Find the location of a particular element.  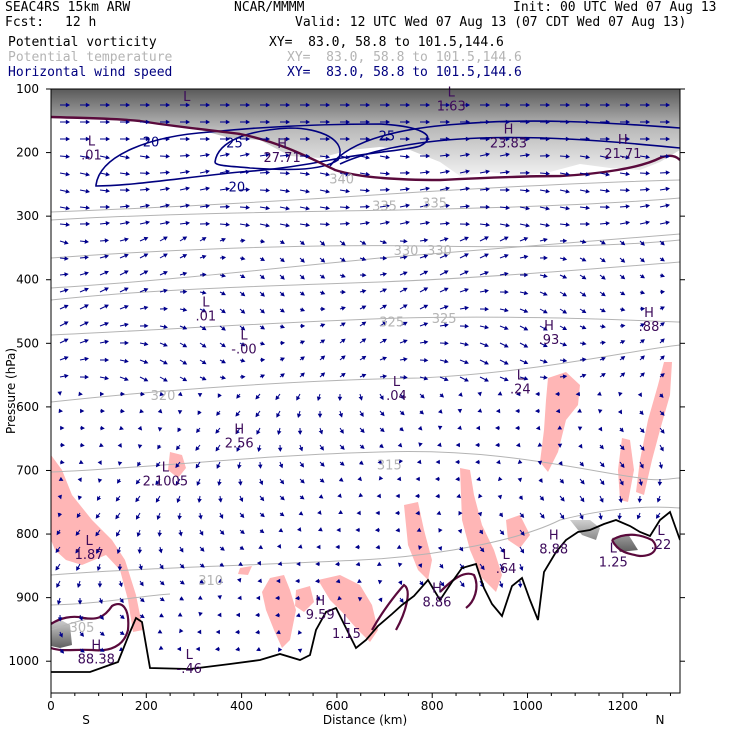

x-tick-label: 1200 is located at coordinates (623, 706).